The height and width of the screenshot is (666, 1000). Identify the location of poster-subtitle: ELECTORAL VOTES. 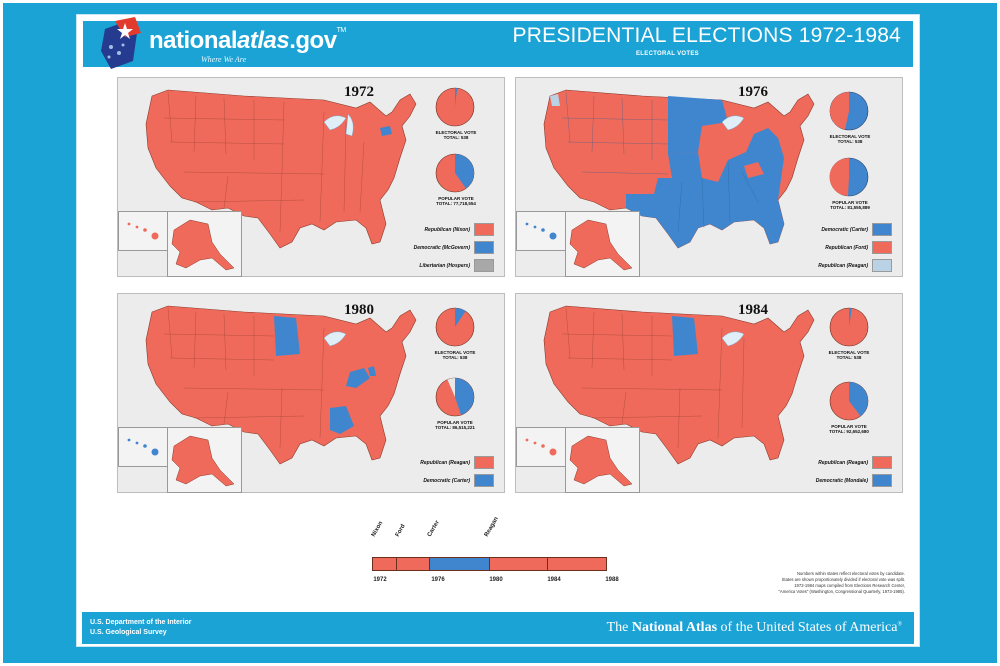
(667, 54).